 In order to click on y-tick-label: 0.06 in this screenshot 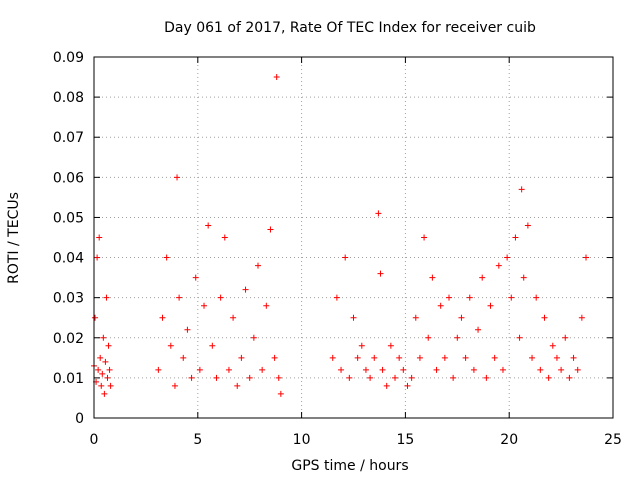, I will do `click(68, 178)`.